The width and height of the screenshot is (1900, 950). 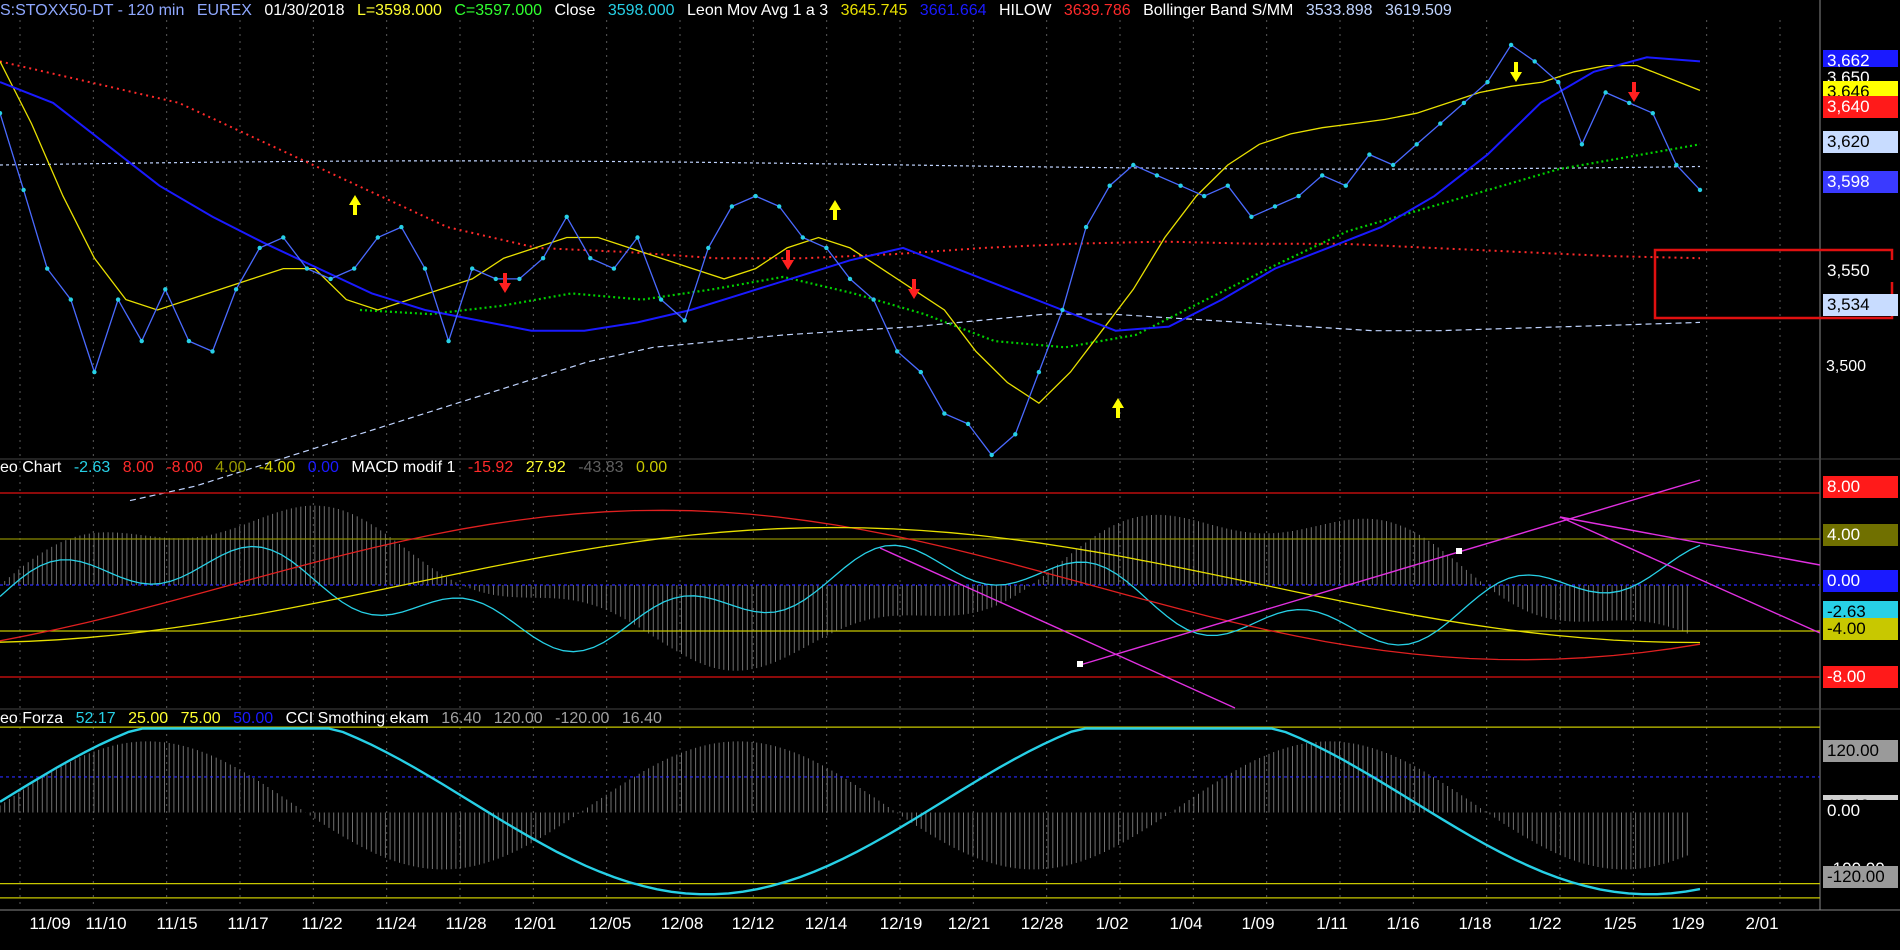 What do you see at coordinates (546, 467) in the screenshot?
I see `macd-v2: 27.92` at bounding box center [546, 467].